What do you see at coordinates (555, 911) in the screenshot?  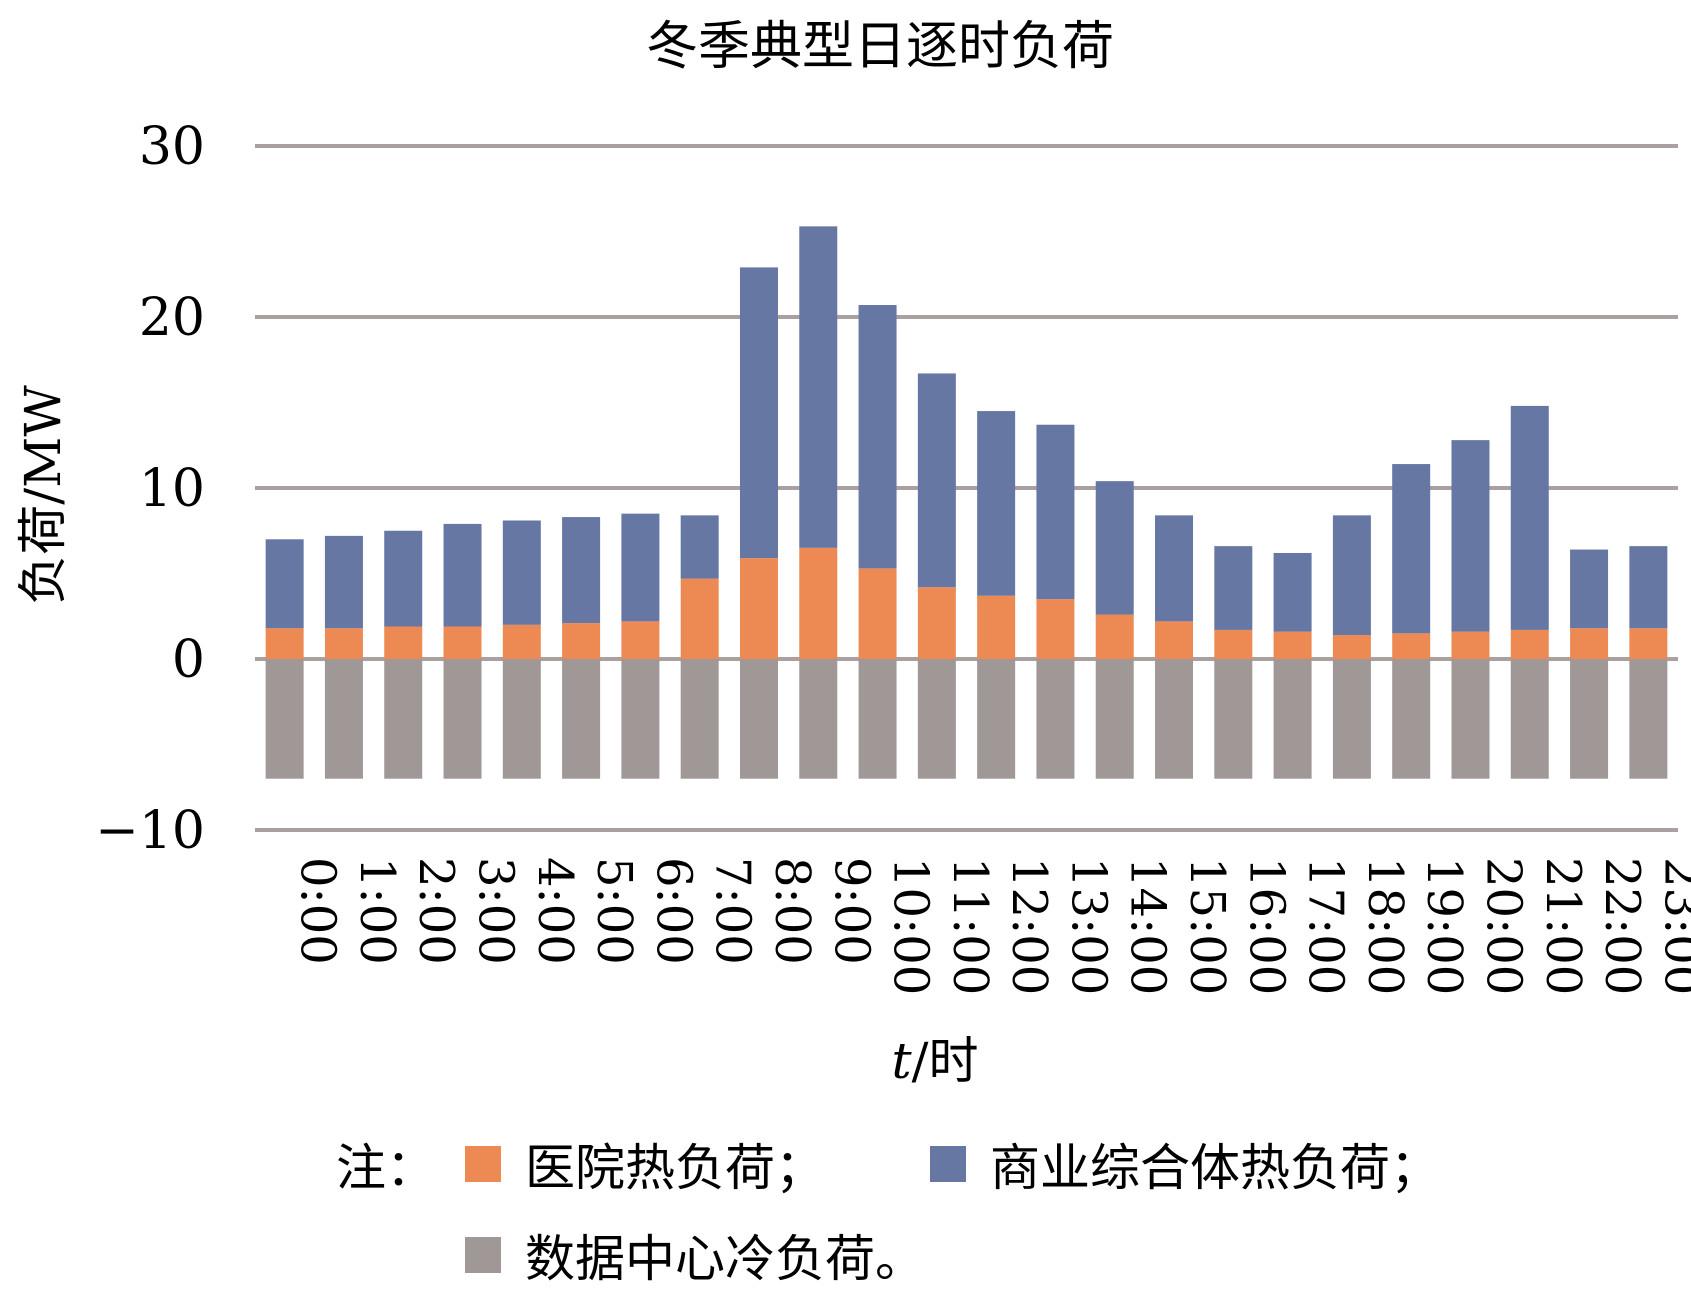 I see `x-tick-label: 4:00` at bounding box center [555, 911].